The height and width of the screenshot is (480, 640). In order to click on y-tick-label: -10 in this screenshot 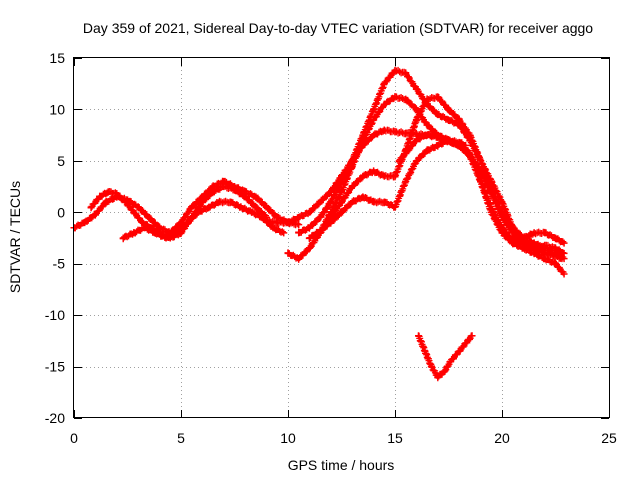, I will do `click(55, 315)`.